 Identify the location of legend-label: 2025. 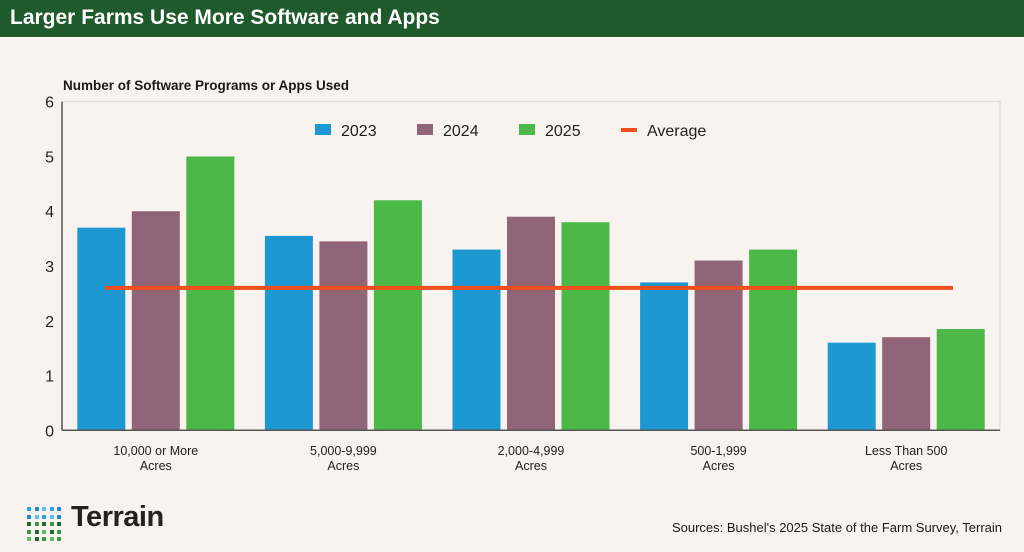
(563, 131).